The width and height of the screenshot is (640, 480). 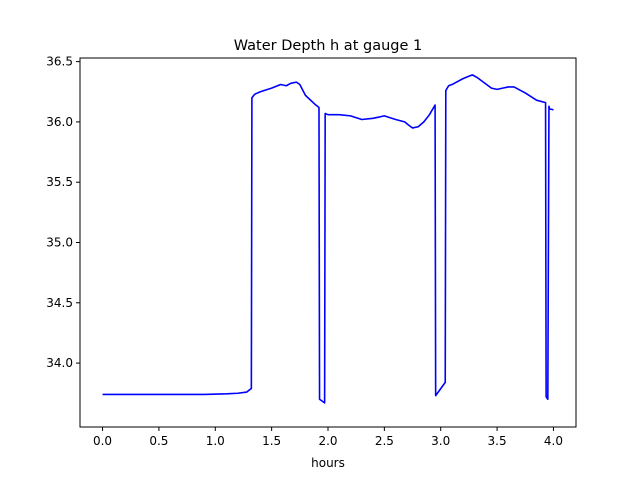 What do you see at coordinates (271, 441) in the screenshot?
I see `x-tick-label: 1.5` at bounding box center [271, 441].